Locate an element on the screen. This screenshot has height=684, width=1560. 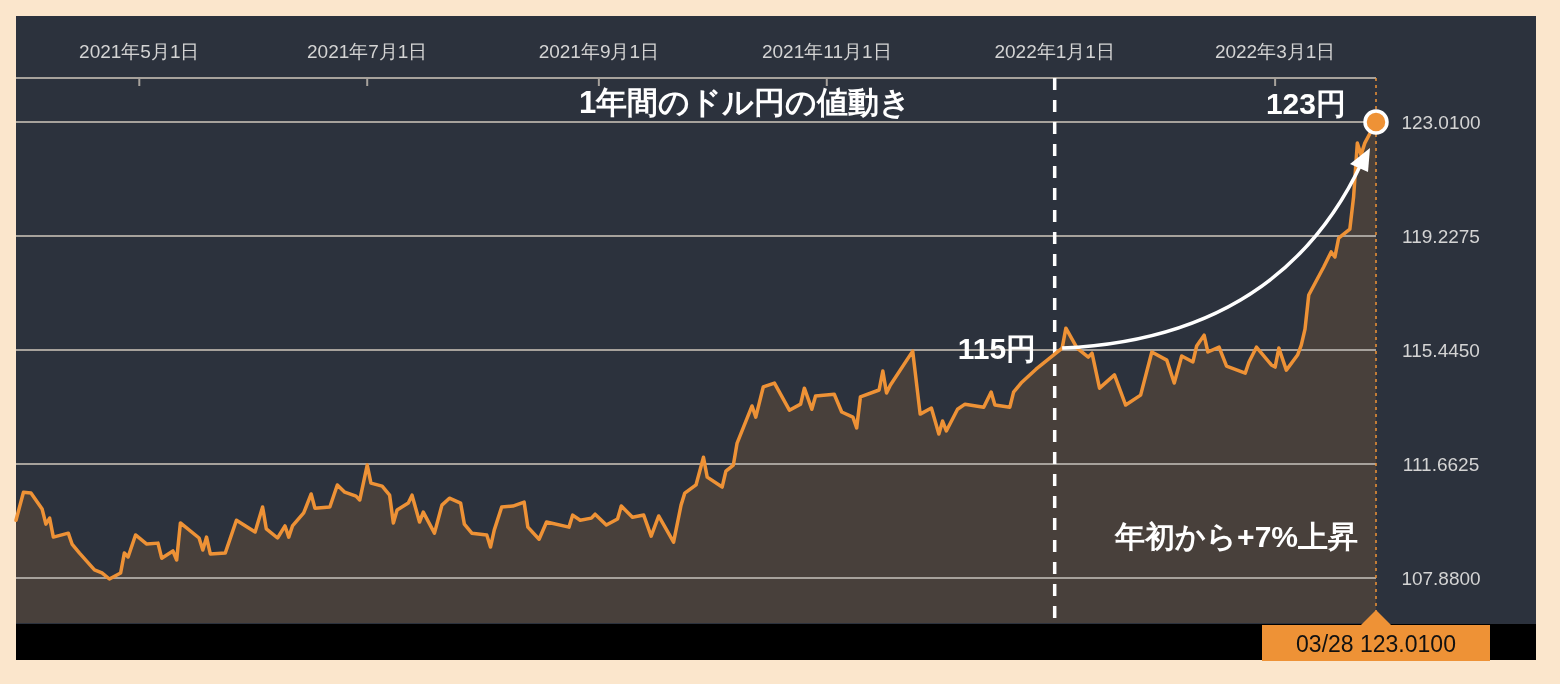
y-tick-label: 123.0100 is located at coordinates (1441, 123).